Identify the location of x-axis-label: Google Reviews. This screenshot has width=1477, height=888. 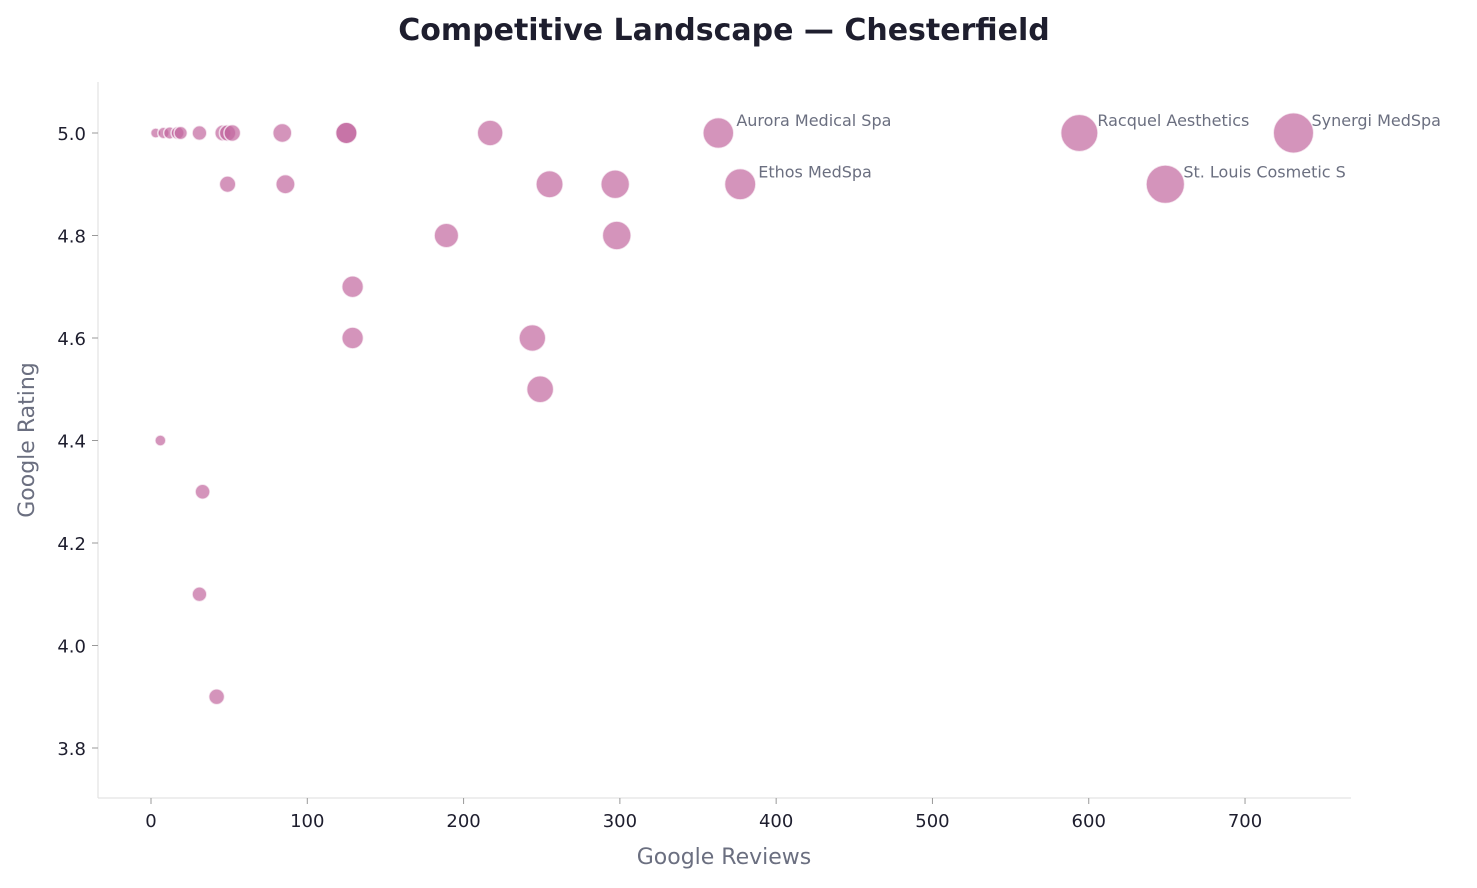
(724, 857).